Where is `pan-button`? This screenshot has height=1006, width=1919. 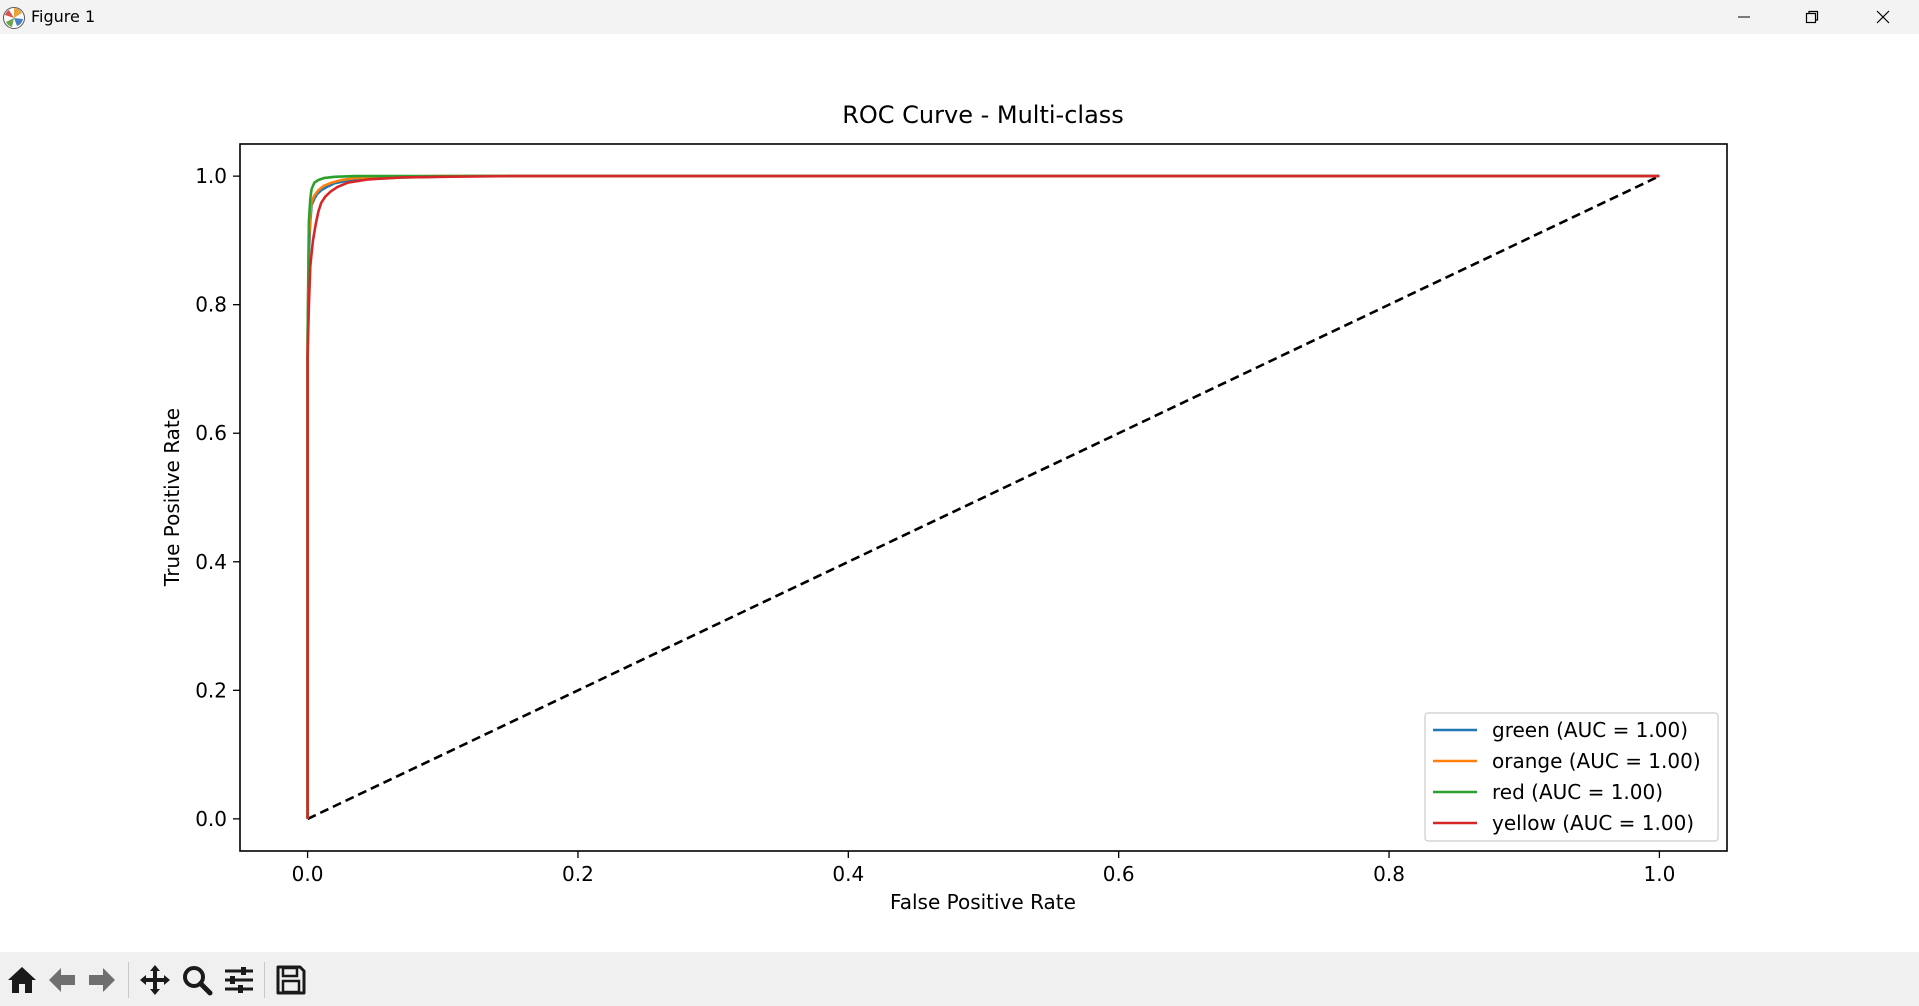 pan-button is located at coordinates (155, 980).